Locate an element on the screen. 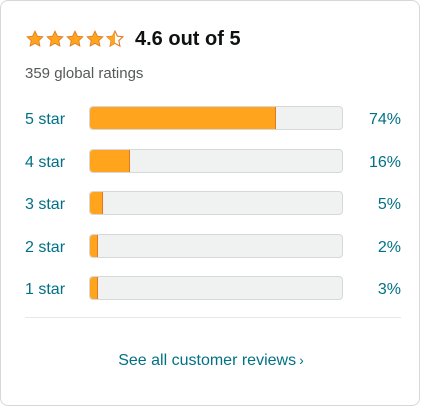 This screenshot has width=422, height=406. histogram-label: 1 star is located at coordinates (45, 289).